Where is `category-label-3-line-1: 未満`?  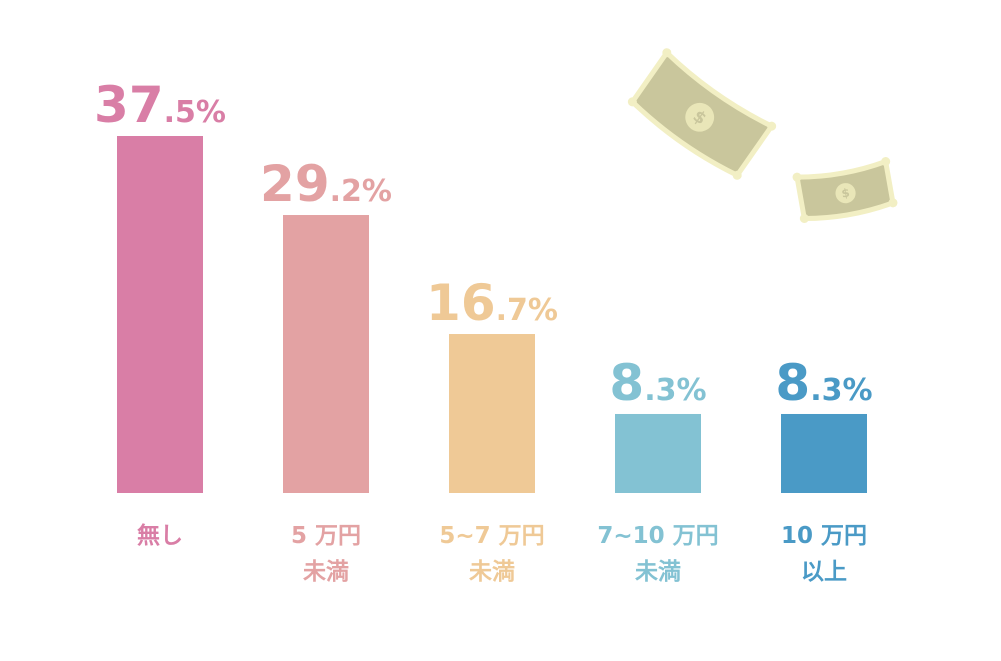 category-label-3-line-1: 未満 is located at coordinates (658, 572).